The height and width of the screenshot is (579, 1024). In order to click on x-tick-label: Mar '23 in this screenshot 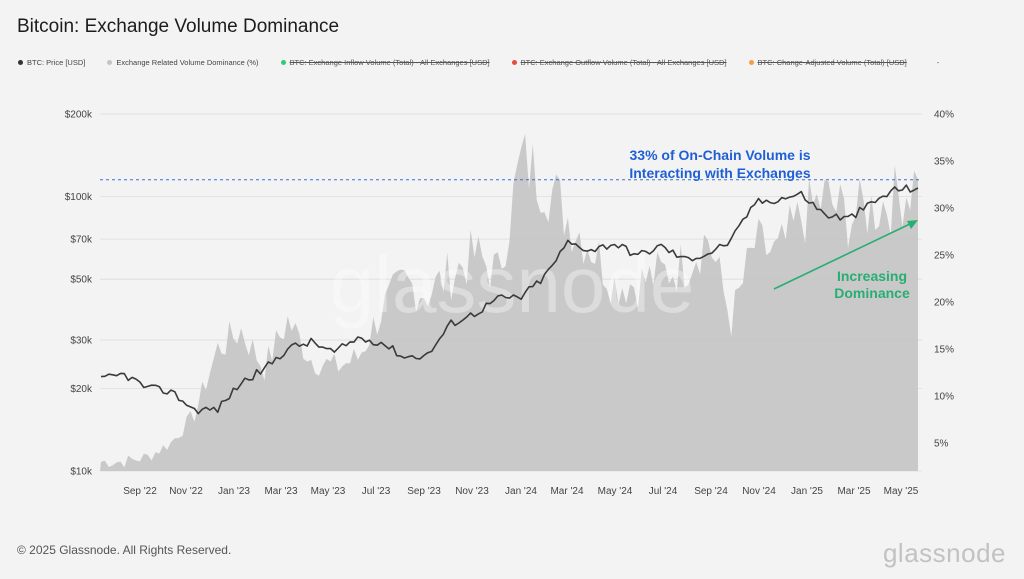, I will do `click(280, 491)`.